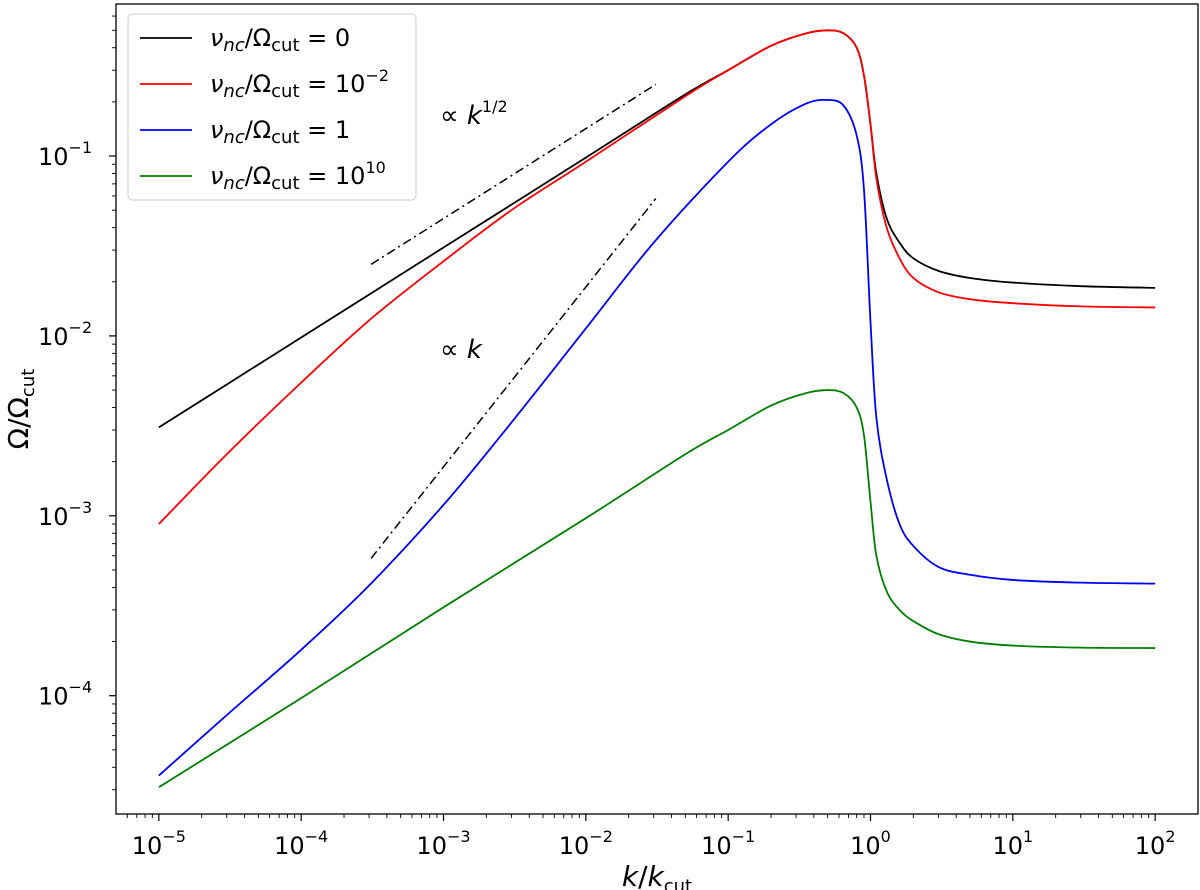  What do you see at coordinates (298, 176) in the screenshot?
I see `legend-label-3: νnc/Ωcut = 1010` at bounding box center [298, 176].